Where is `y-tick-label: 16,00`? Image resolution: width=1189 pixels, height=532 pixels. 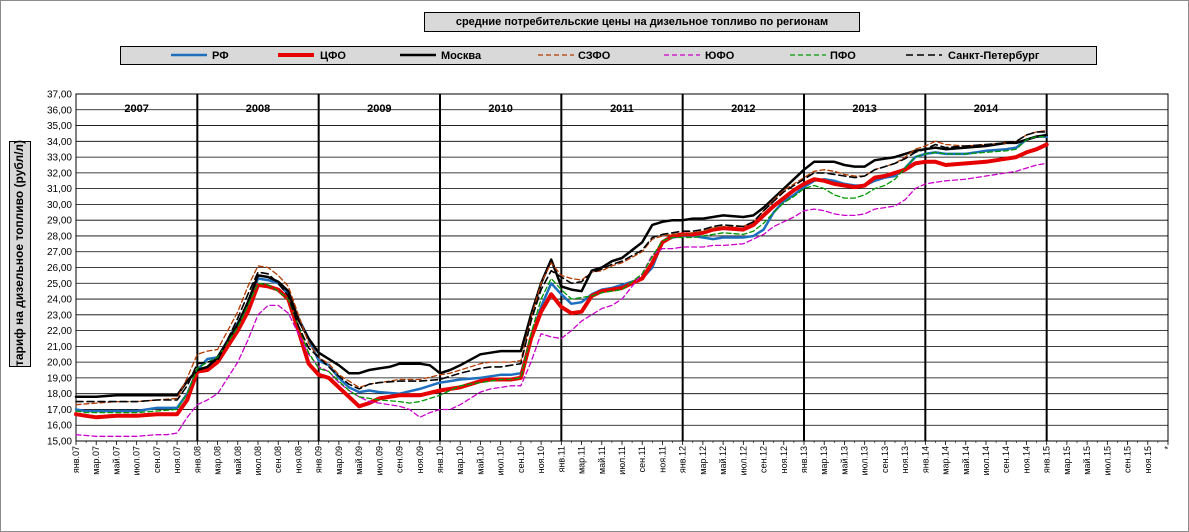 y-tick-label: 16,00 is located at coordinates (59, 426).